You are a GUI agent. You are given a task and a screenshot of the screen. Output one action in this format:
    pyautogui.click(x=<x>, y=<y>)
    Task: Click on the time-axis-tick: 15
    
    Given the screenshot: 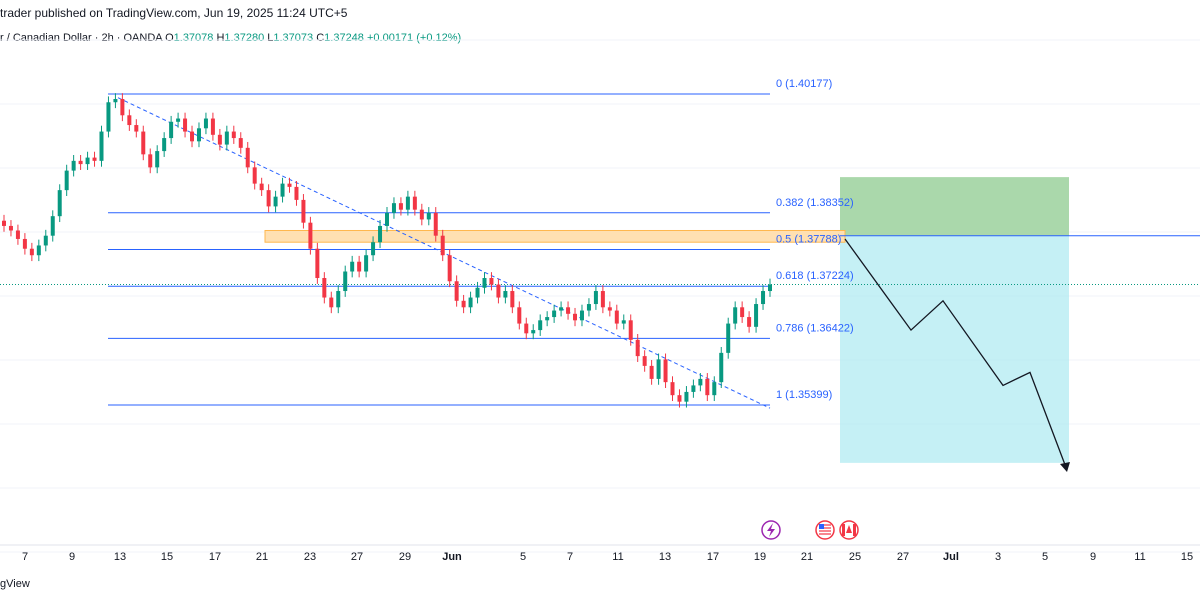 What is the action you would take?
    pyautogui.click(x=167, y=557)
    